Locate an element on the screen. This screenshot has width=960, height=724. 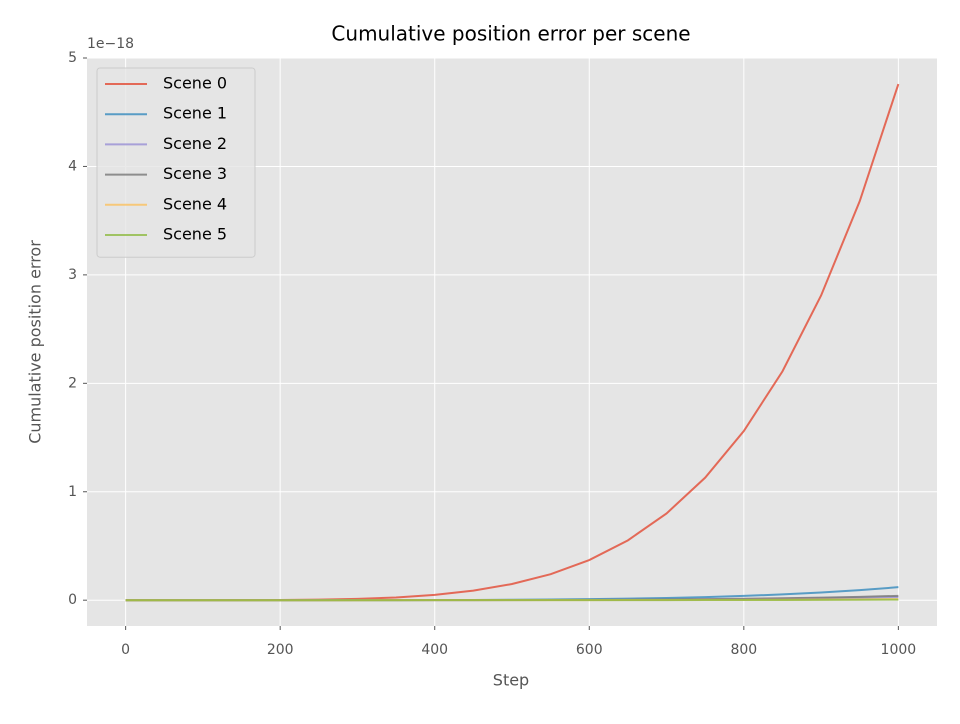
y-tick-label: 5 is located at coordinates (72, 58).